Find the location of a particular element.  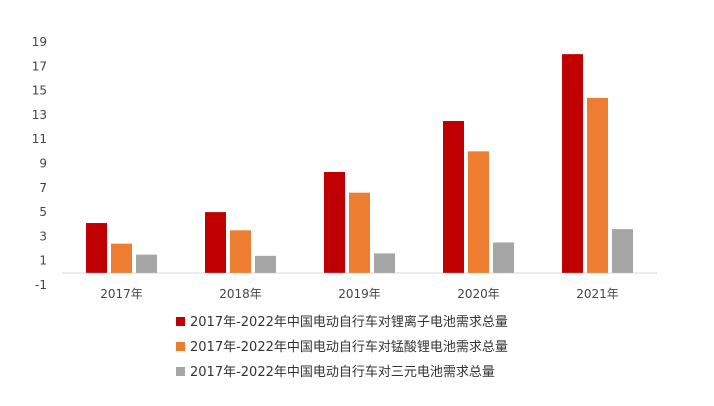

y-tick-label: 3 is located at coordinates (43, 236).